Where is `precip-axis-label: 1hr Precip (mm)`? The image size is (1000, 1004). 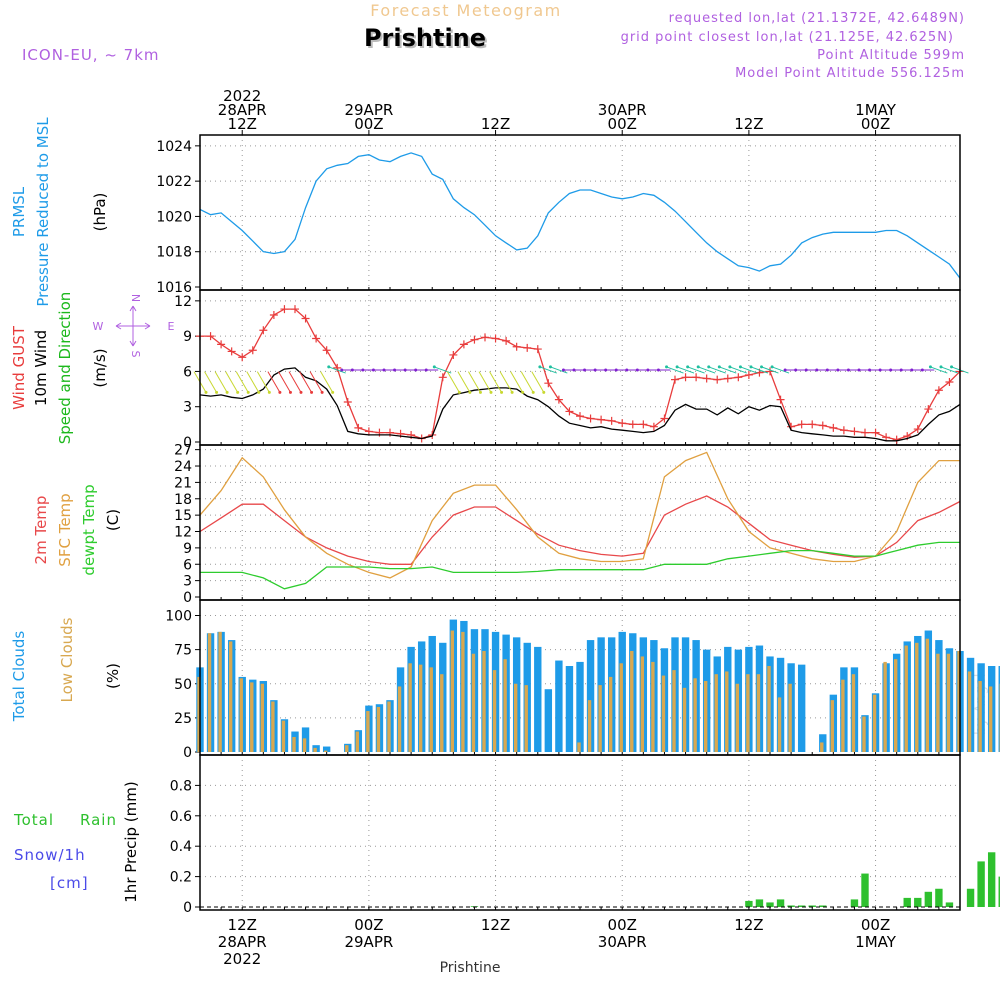
precip-axis-label: 1hr Precip (mm) is located at coordinates (131, 841).